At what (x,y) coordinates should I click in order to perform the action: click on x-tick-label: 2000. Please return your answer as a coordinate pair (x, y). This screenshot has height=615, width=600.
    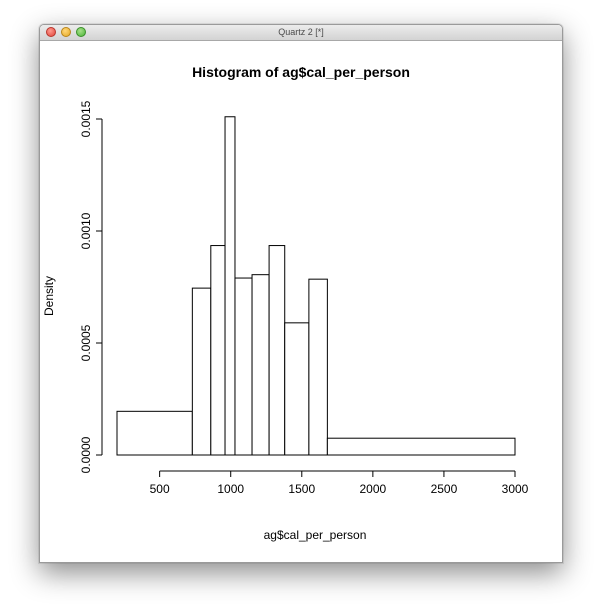
    Looking at the image, I should click on (373, 489).